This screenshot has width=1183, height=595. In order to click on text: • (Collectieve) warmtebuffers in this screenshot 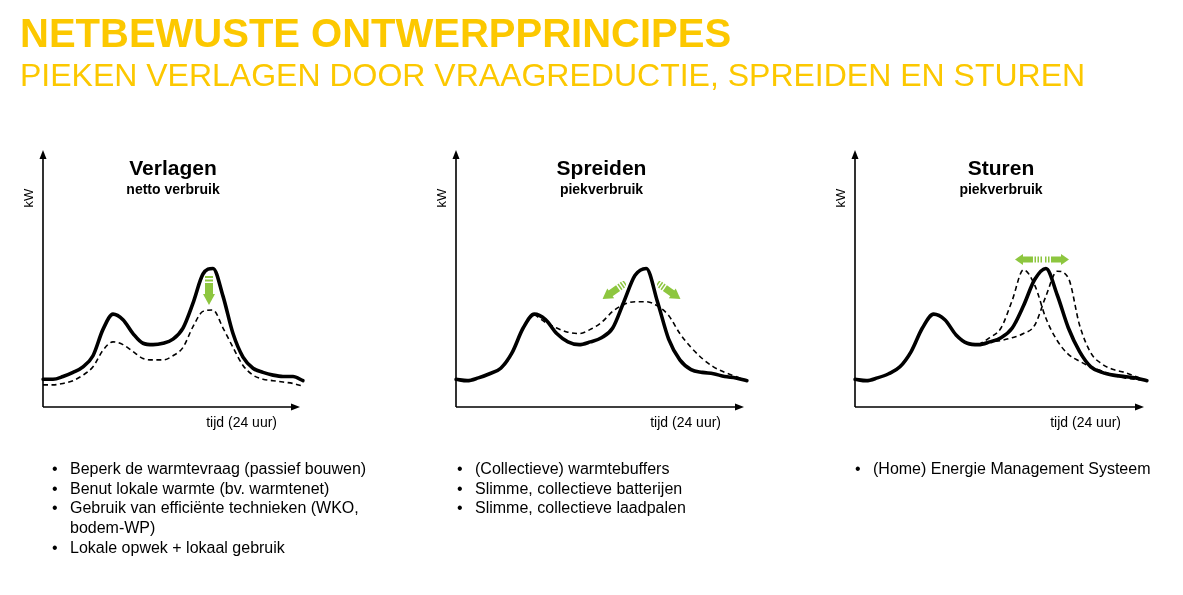, I will do `click(564, 469)`.